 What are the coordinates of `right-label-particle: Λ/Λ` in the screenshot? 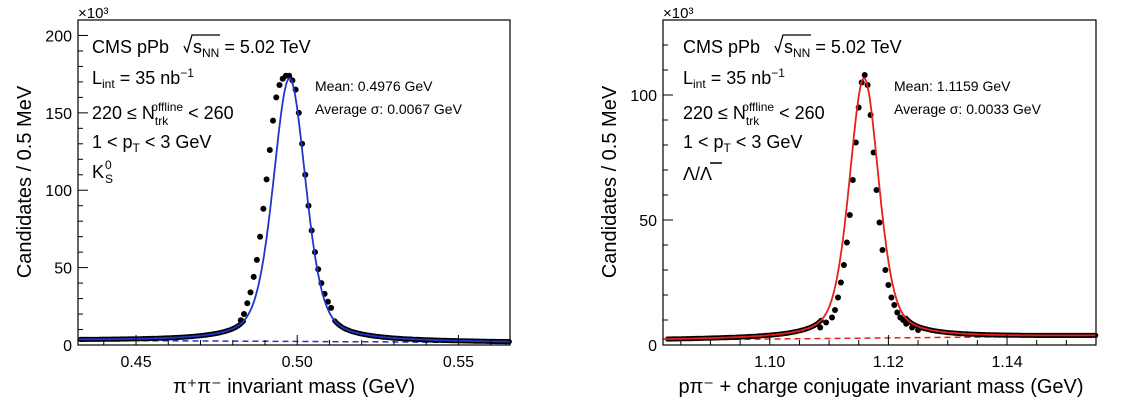 It's located at (702, 173).